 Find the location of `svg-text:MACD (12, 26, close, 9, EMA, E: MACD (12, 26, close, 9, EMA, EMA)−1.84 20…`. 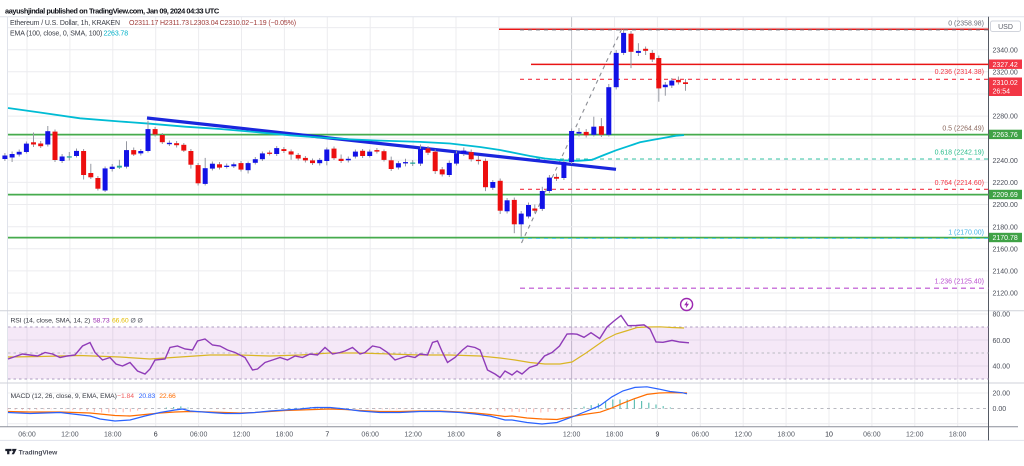

svg-text:MACD (12, 26, close, 9, EMA, E: MACD (12, 26, close, 9, EMA, EMA)−1.84 20… is located at coordinates (94, 396).